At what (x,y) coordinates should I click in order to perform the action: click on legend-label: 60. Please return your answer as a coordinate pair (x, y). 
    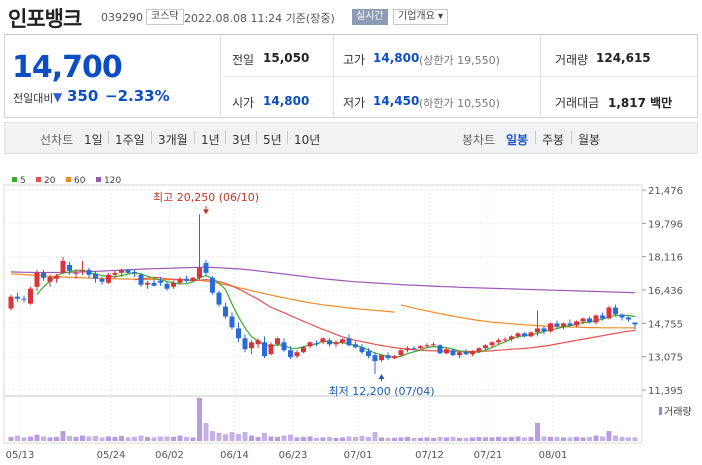
    Looking at the image, I should click on (80, 181).